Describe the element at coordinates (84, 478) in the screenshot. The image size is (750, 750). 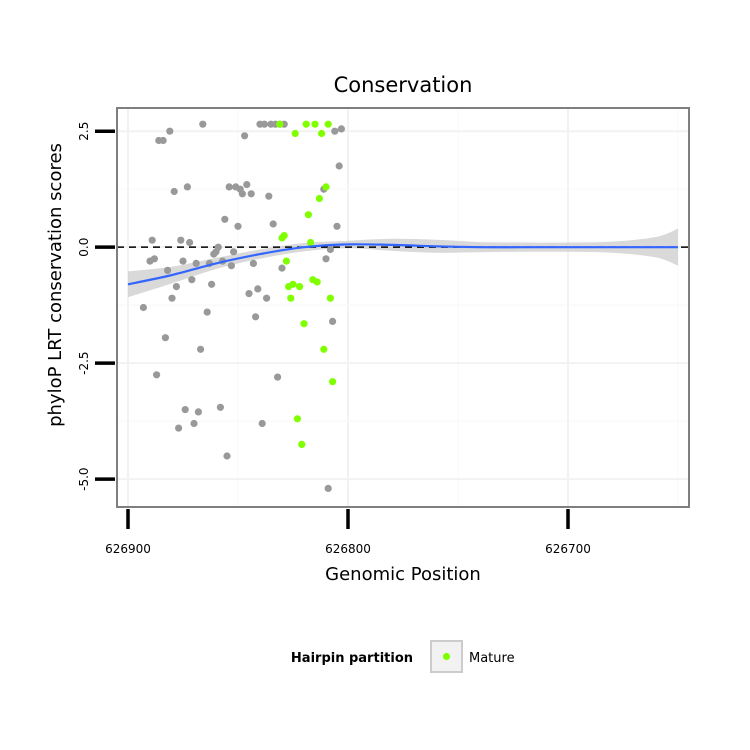
I see `y-tick-label: -5.0` at that location.